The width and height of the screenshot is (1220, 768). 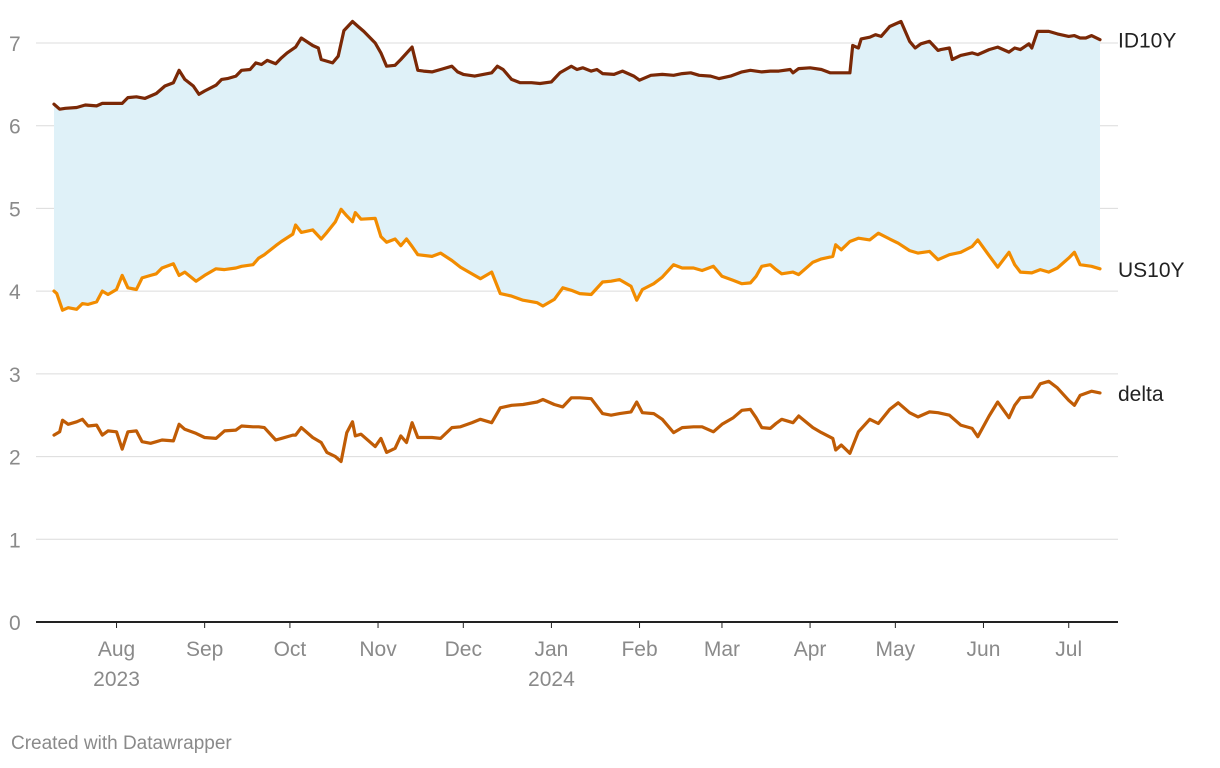 I want to click on y-tick-label-4: 4, so click(x=15, y=292).